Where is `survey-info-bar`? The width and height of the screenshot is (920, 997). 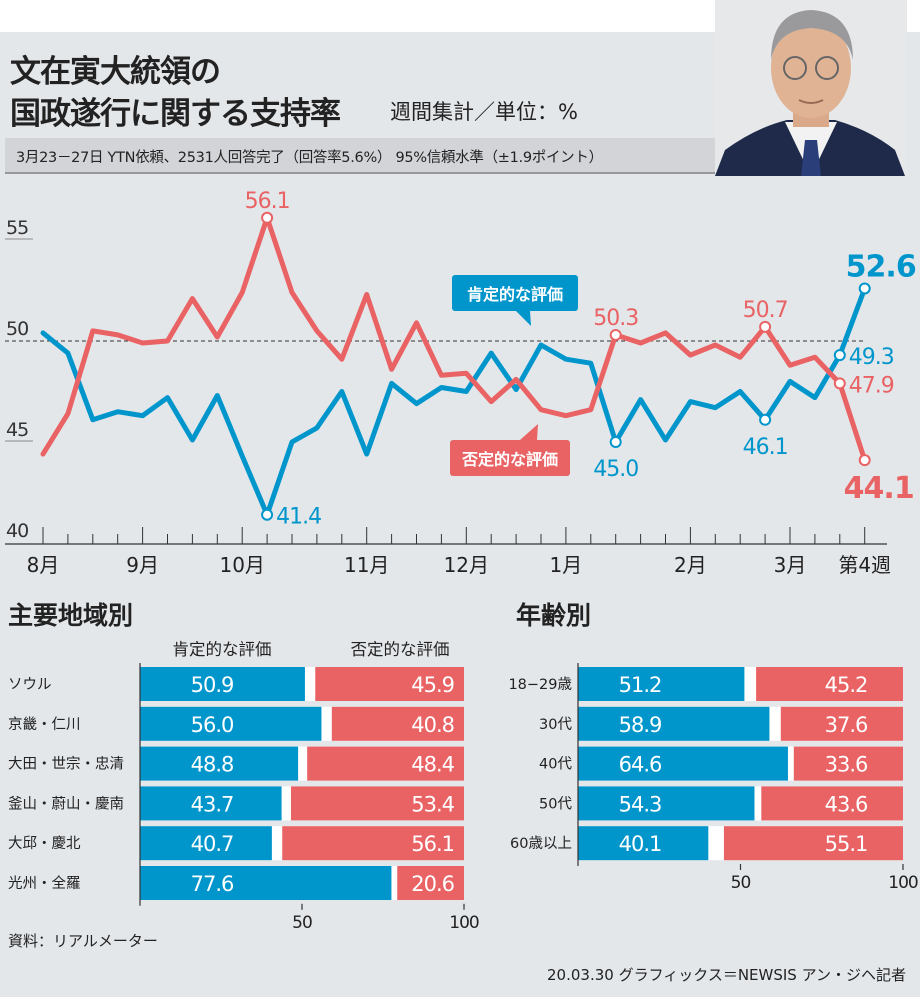
survey-info-bar is located at coordinates (360, 156).